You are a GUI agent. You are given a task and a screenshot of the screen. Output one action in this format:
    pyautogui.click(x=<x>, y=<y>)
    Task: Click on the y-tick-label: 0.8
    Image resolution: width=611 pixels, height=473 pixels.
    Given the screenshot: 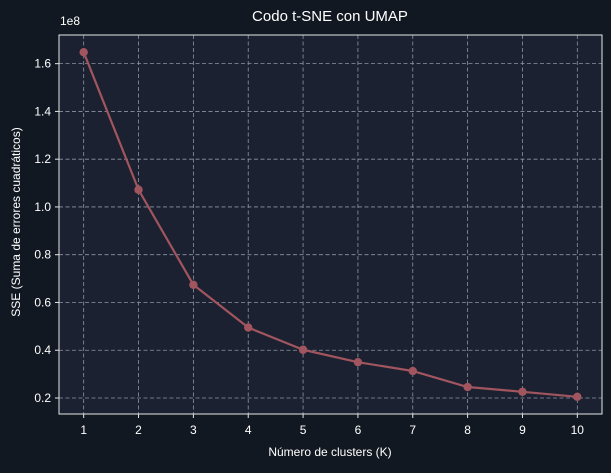 What is the action you would take?
    pyautogui.click(x=42, y=255)
    